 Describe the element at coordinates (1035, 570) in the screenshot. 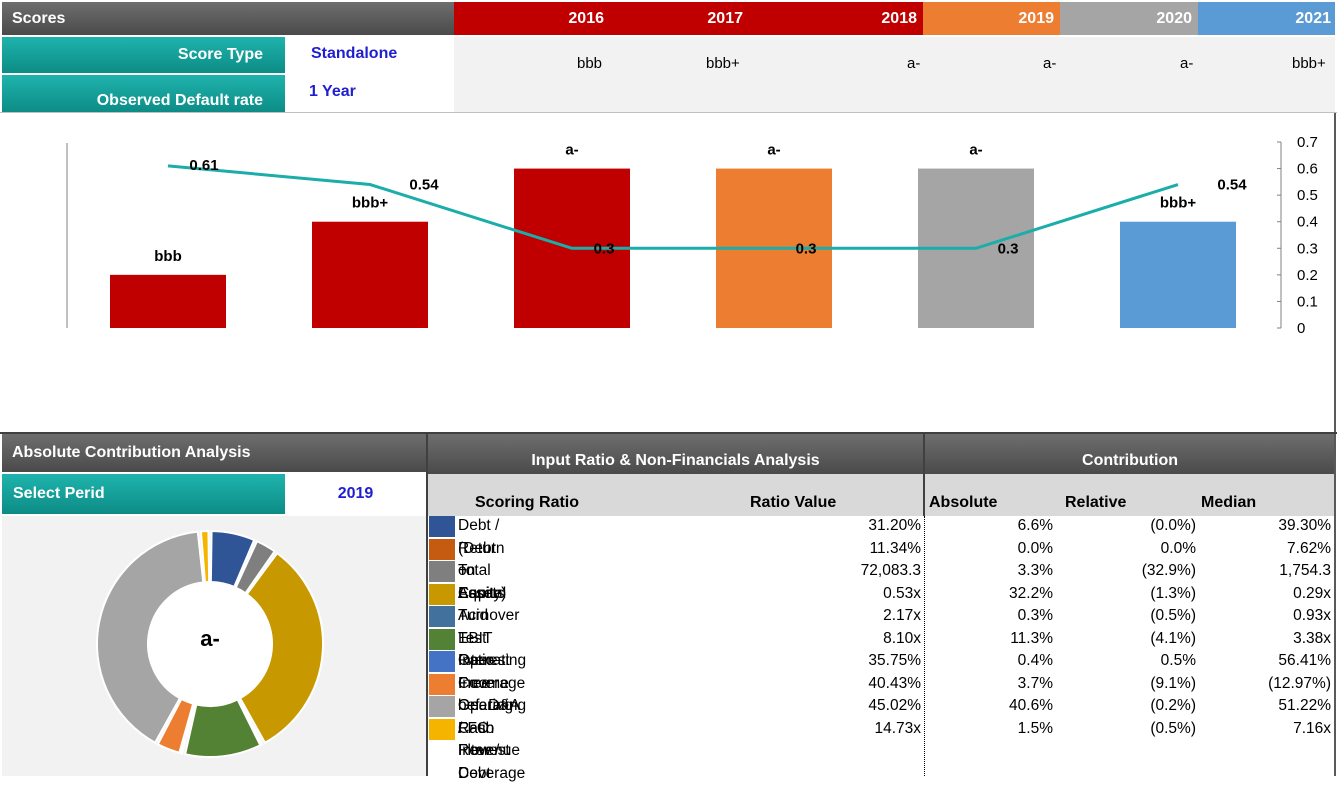

I see `table-row-absolute: 3.3%` at that location.